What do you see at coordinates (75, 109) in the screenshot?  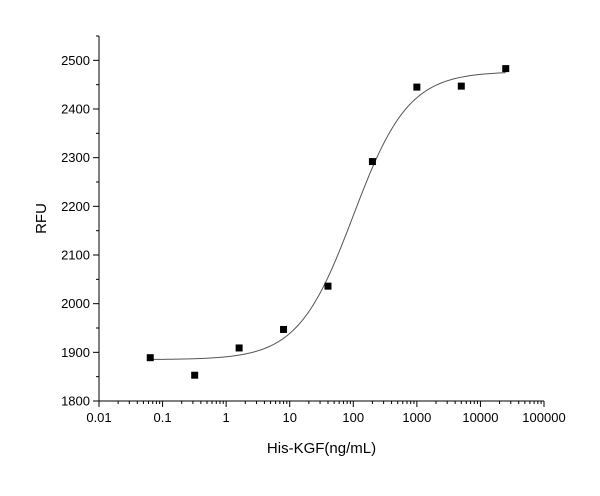 I see `y-tick-label: 2400` at bounding box center [75, 109].